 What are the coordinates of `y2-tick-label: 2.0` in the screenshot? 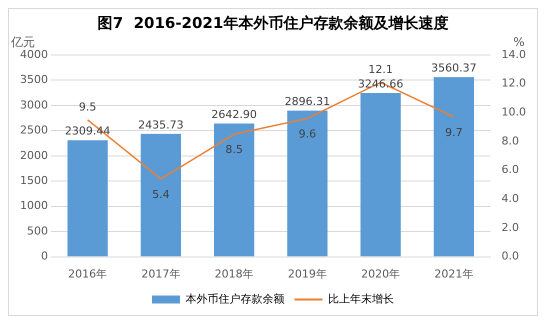 It's located at (511, 227).